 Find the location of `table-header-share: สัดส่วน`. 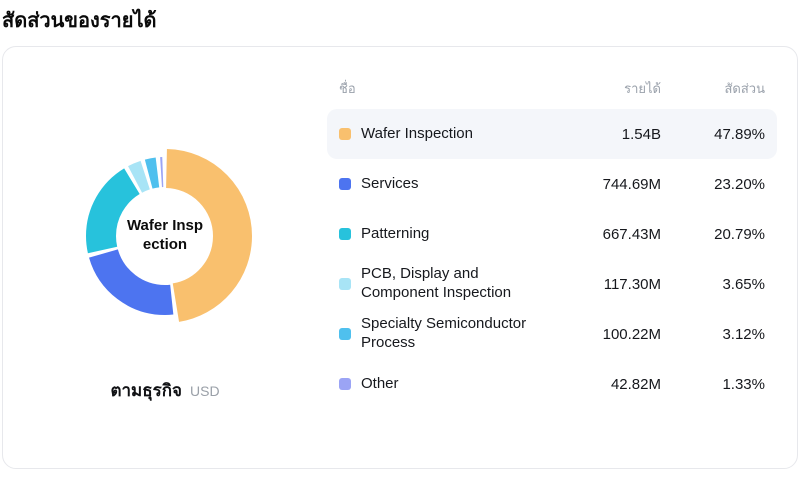

table-header-share: สัดส่วน is located at coordinates (745, 88).